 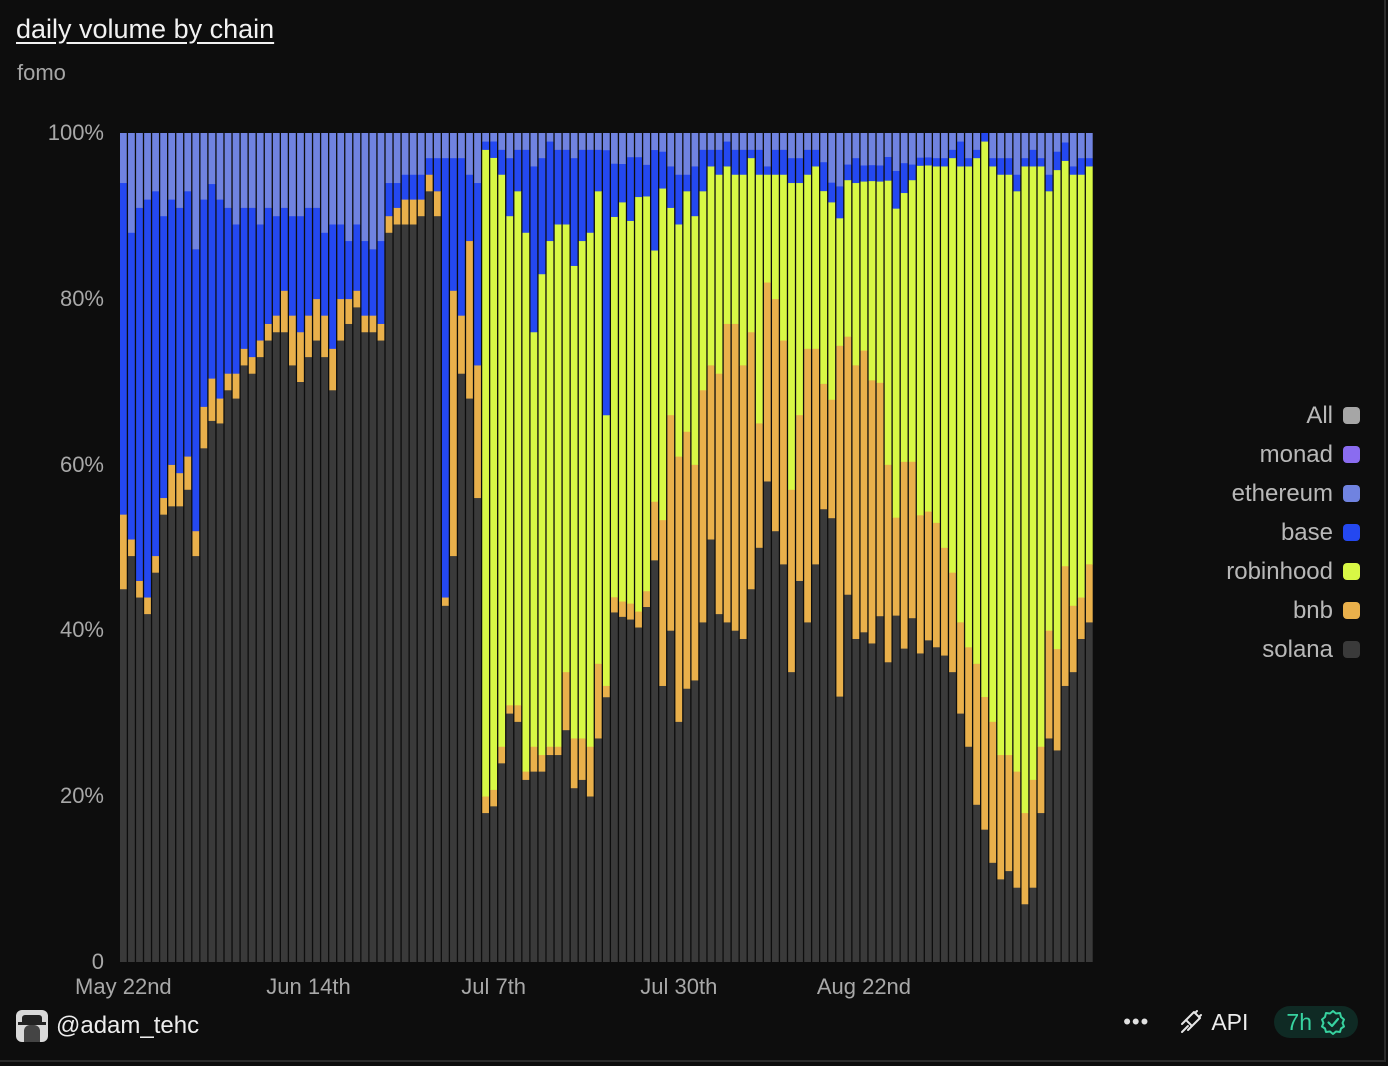 What do you see at coordinates (1136, 1021) in the screenshot?
I see `more-options-icon: •••` at bounding box center [1136, 1021].